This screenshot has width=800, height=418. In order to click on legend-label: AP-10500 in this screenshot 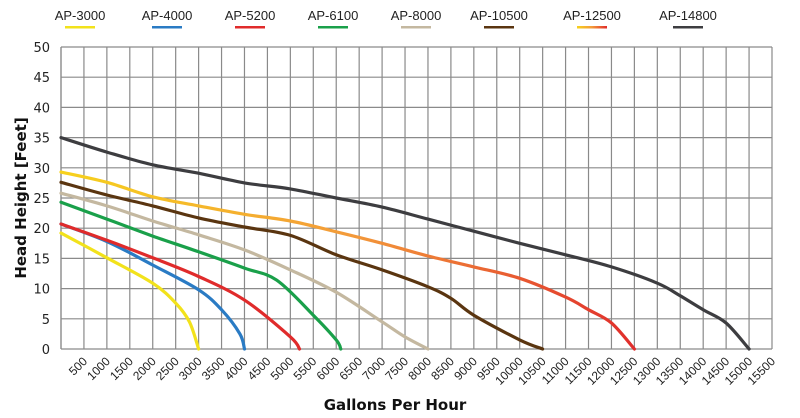, I will do `click(499, 15)`.